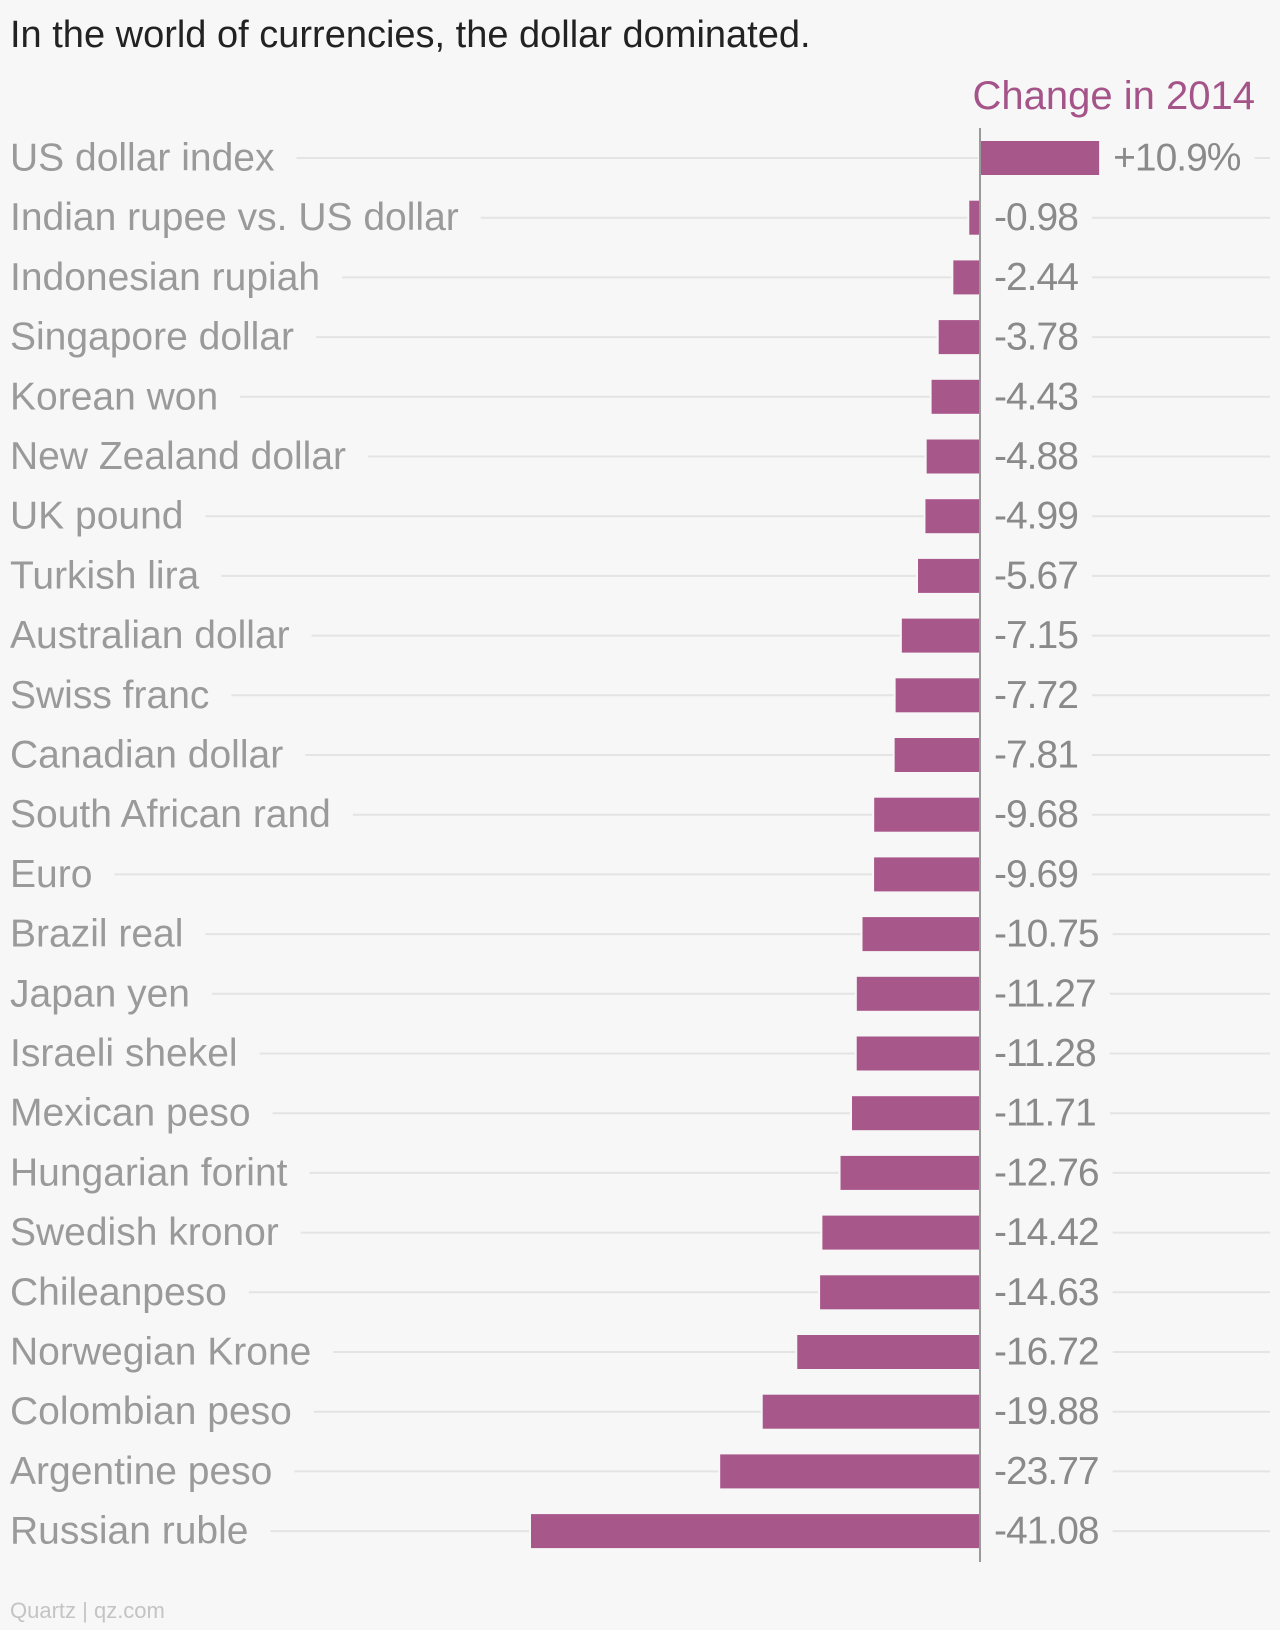 This screenshot has width=1280, height=1630. What do you see at coordinates (1036, 575) in the screenshot?
I see `value-label: -5.67` at bounding box center [1036, 575].